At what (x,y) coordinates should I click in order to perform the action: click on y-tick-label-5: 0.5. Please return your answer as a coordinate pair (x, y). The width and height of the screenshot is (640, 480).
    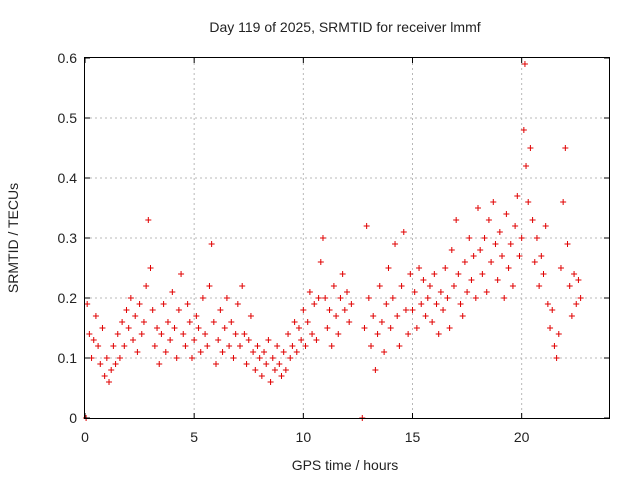
    Looking at the image, I should click on (68, 118).